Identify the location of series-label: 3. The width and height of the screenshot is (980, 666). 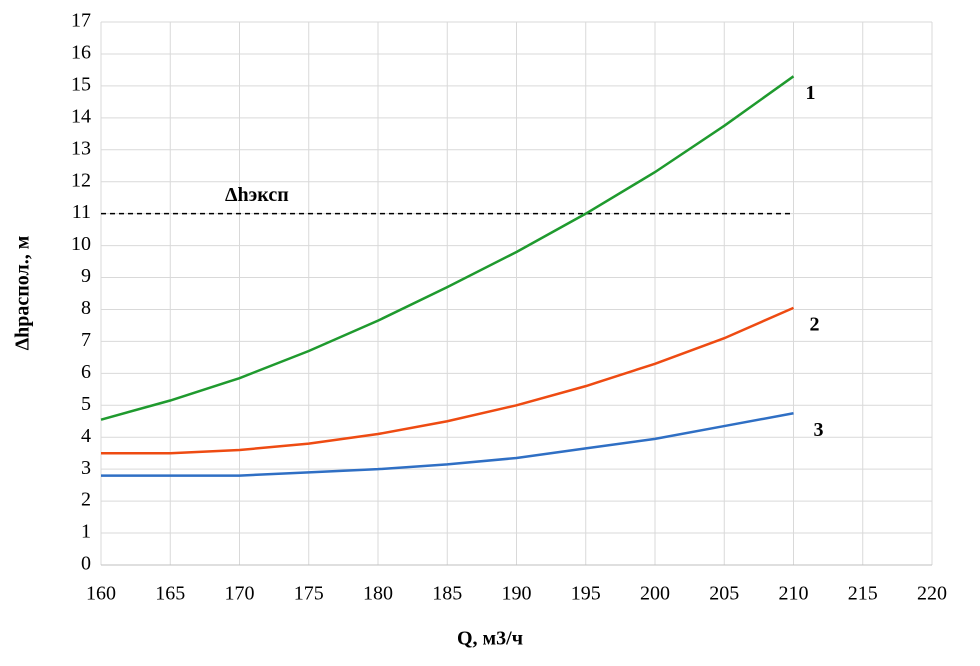
(819, 430).